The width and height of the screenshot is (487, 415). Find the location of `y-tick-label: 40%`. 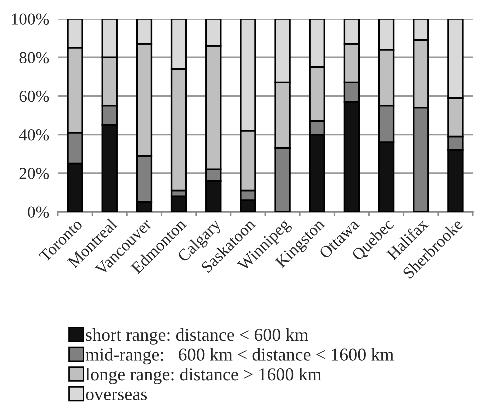

y-tick-label: 40% is located at coordinates (34, 135).